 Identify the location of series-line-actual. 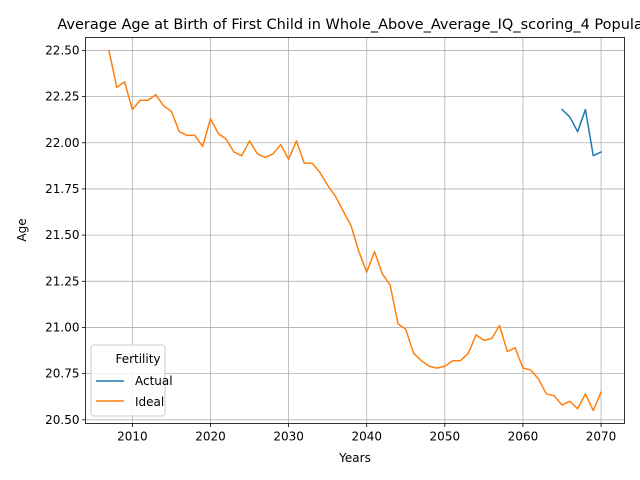
(581, 132).